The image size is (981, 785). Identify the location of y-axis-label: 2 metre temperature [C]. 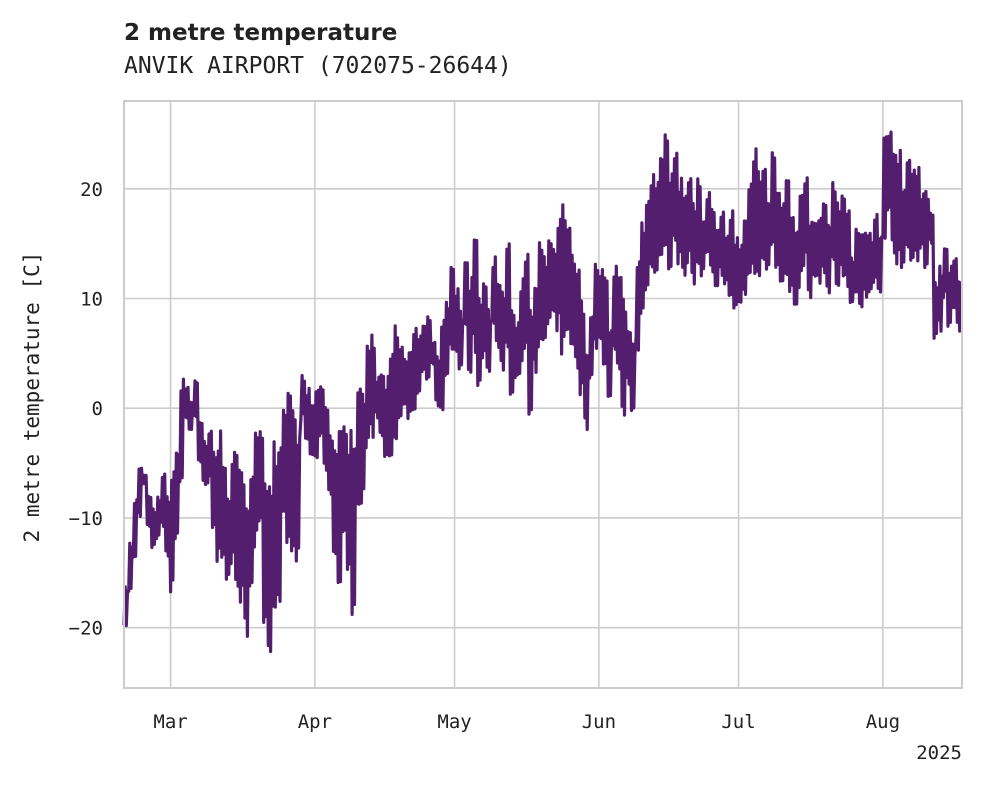
(32, 397).